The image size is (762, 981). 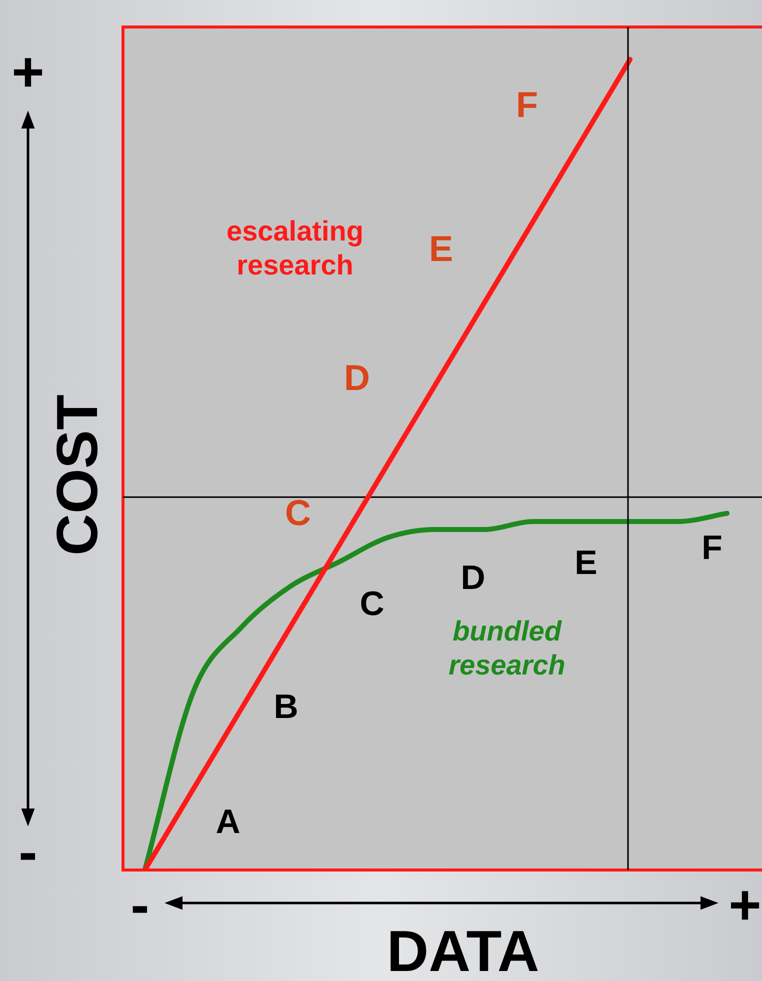 What do you see at coordinates (507, 648) in the screenshot?
I see `text: bundled research` at bounding box center [507, 648].